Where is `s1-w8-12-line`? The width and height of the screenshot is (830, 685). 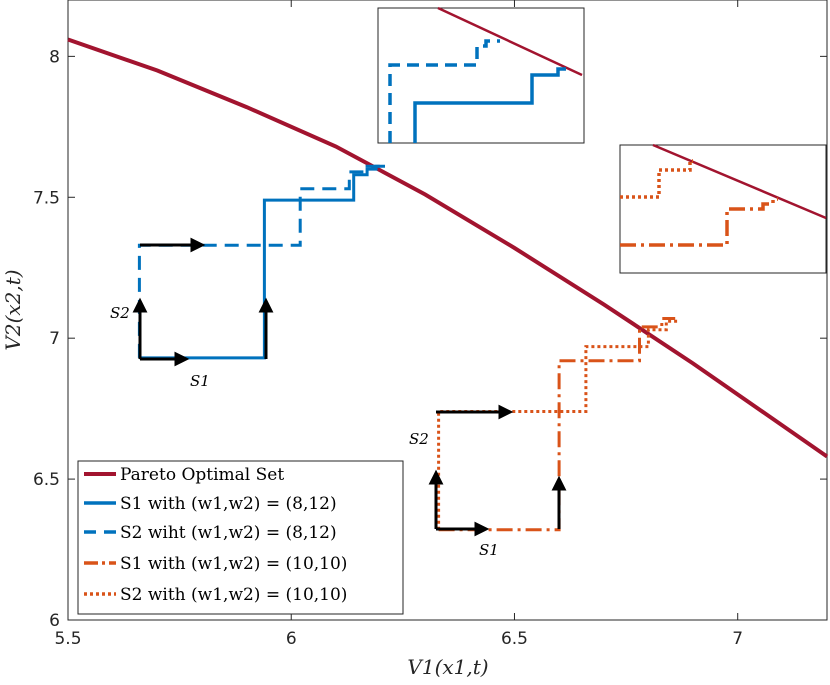 s1-w8-12-line is located at coordinates (262, 262).